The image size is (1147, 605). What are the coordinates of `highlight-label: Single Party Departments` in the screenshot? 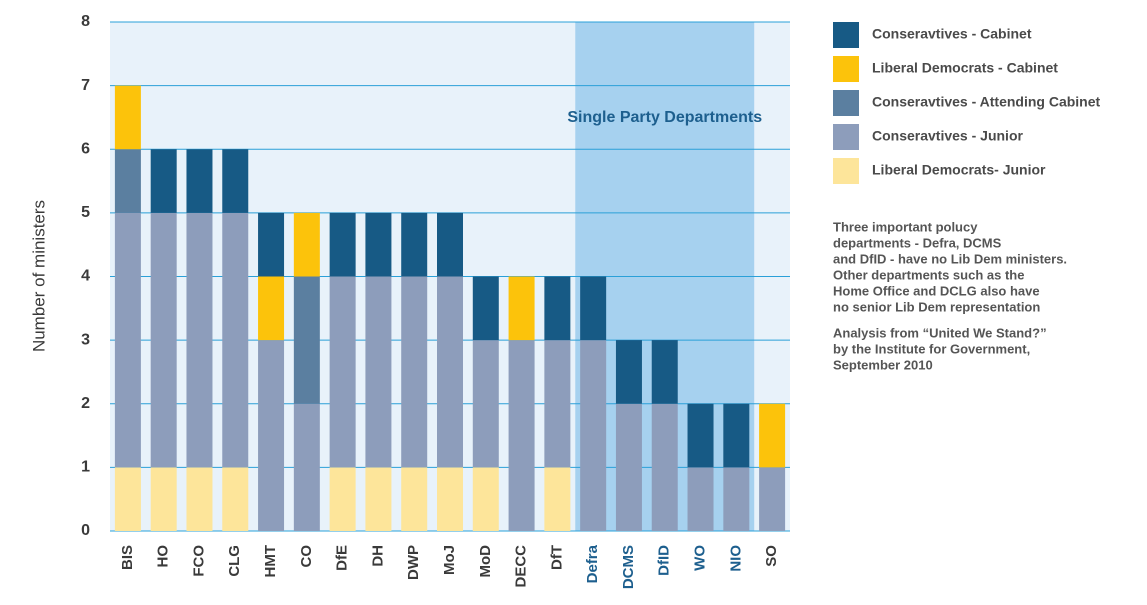 It's located at (664, 117).